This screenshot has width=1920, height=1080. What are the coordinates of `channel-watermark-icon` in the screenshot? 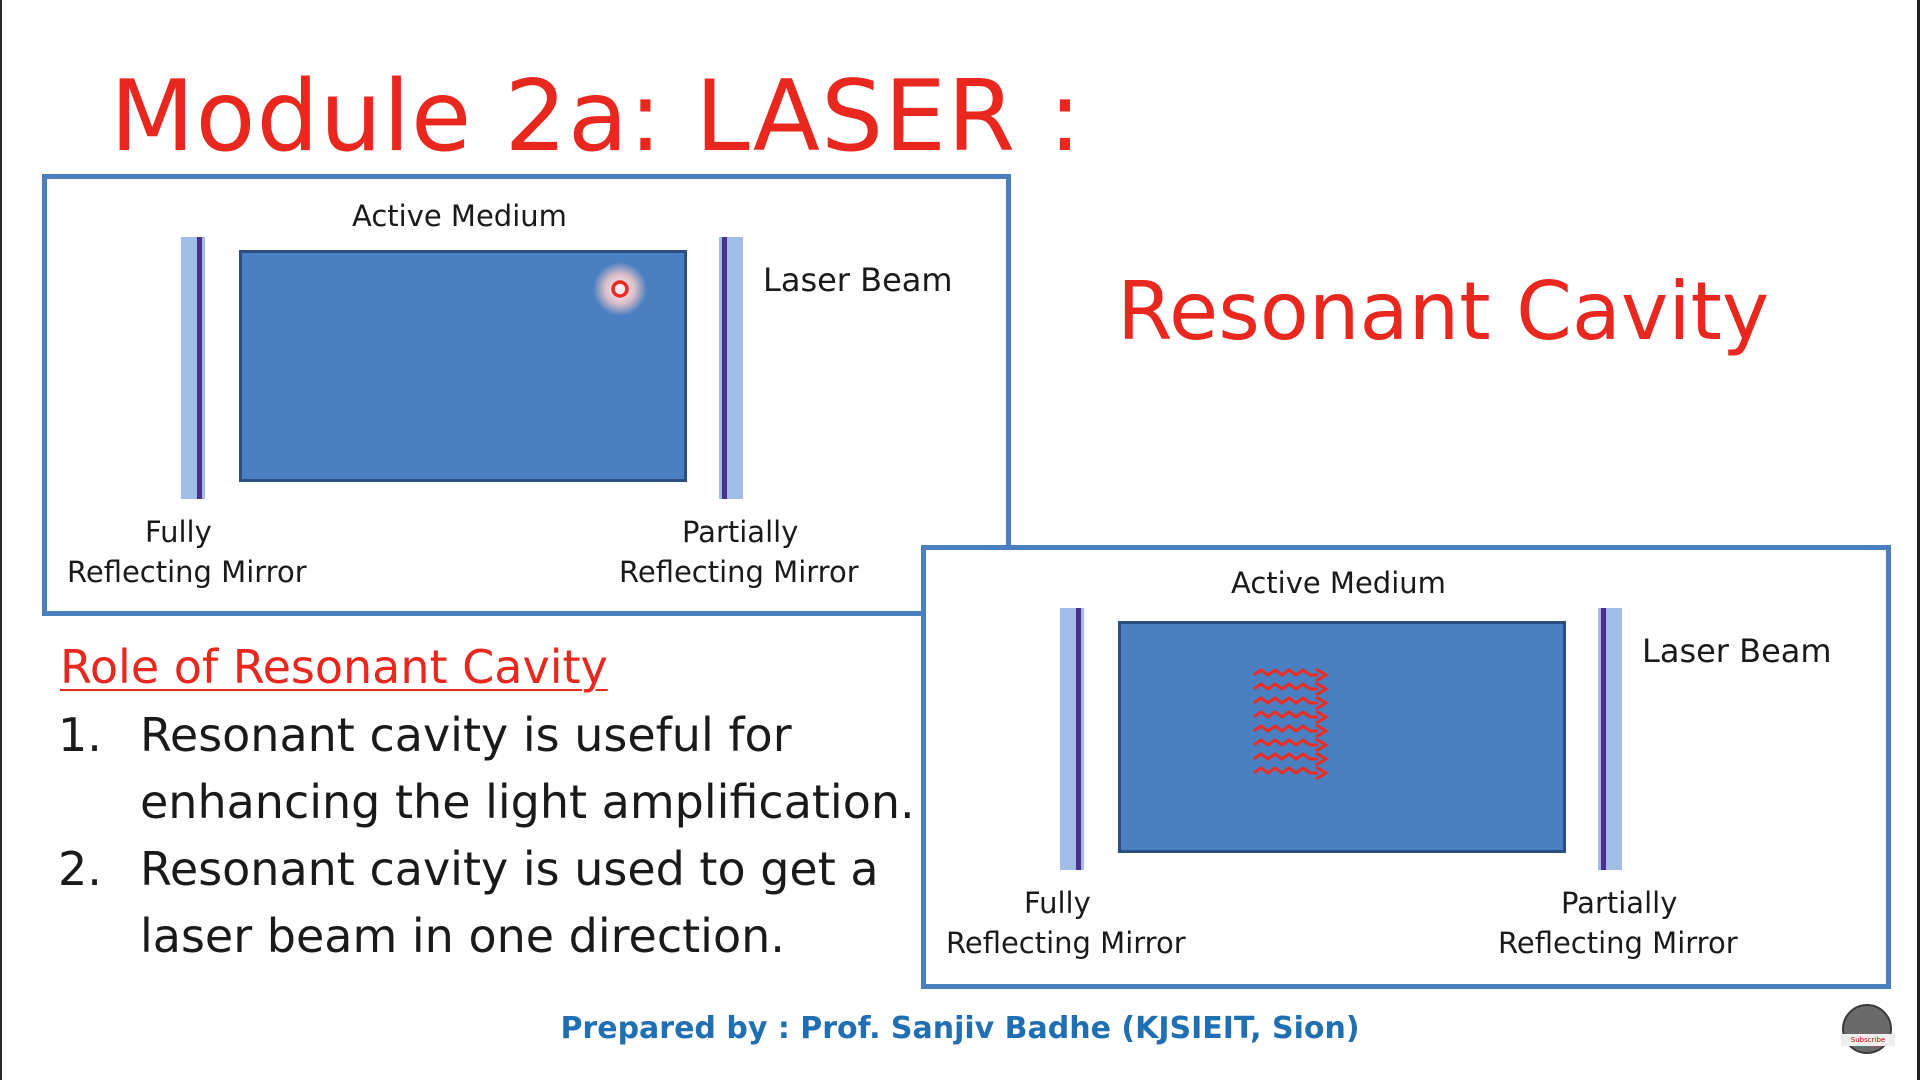 It's located at (1867, 1029).